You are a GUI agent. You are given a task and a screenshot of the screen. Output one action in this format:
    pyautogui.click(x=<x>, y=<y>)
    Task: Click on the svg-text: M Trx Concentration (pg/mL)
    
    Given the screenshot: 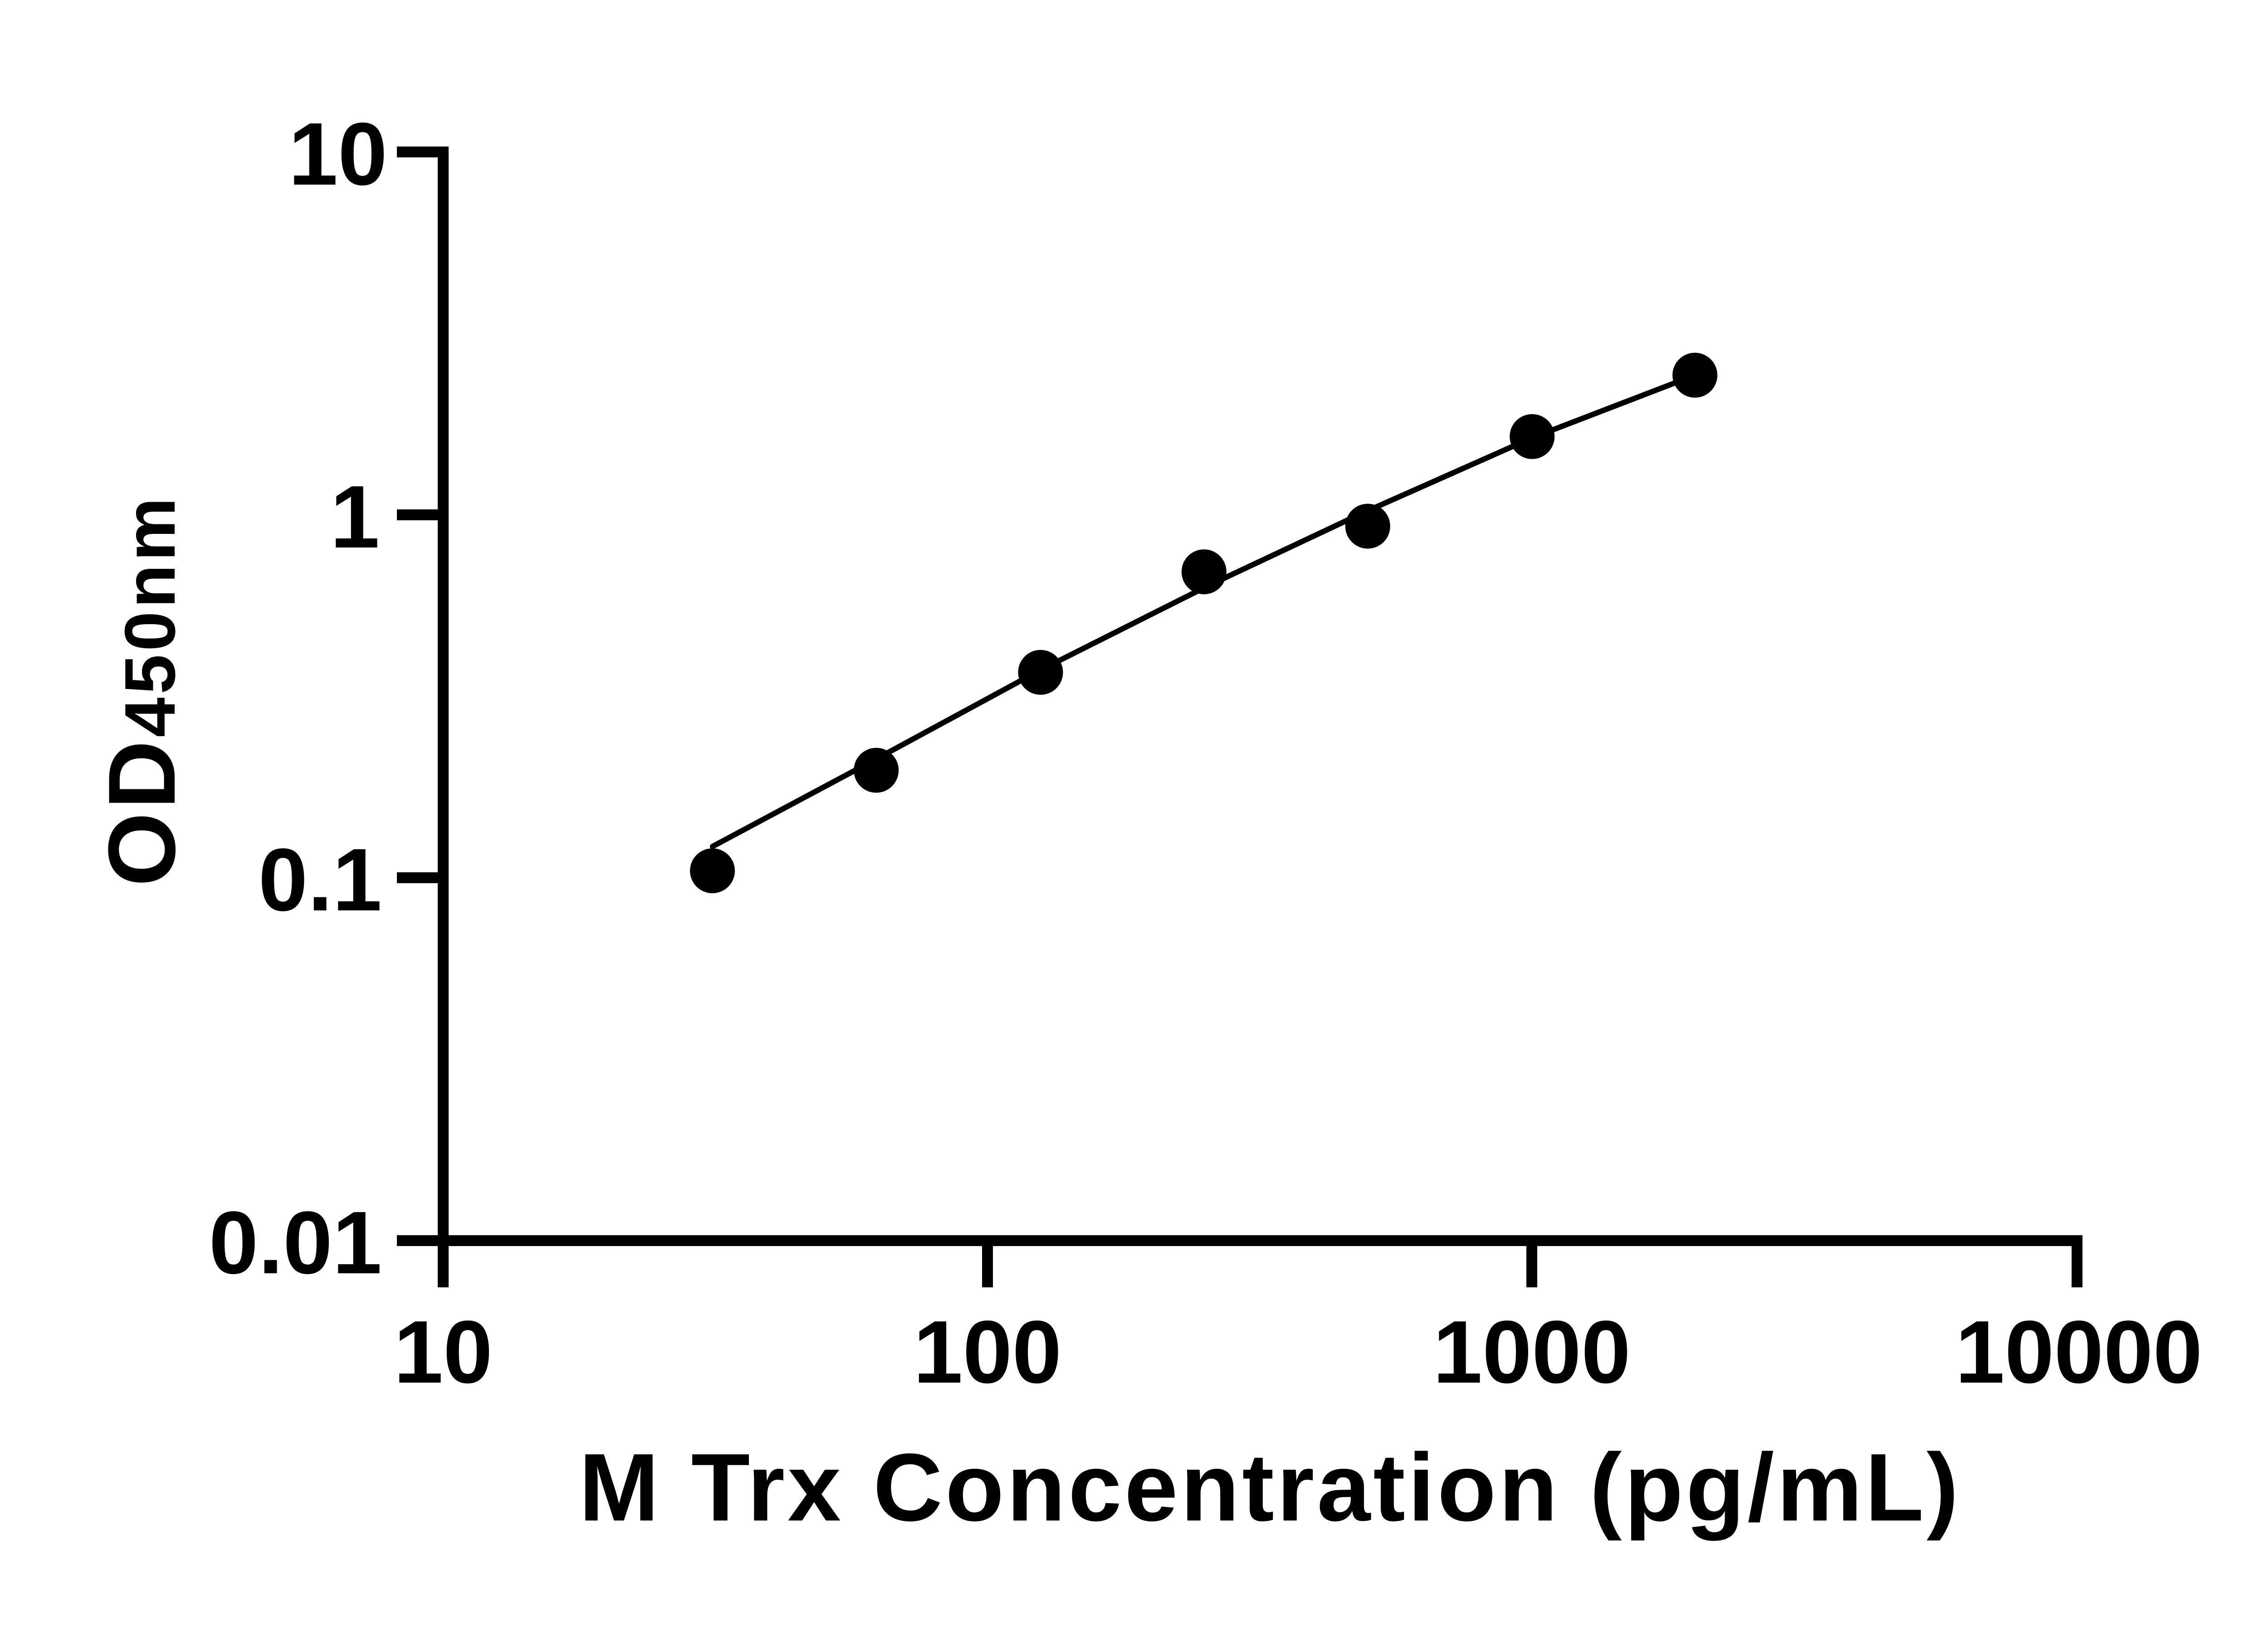 What is the action you would take?
    pyautogui.click(x=1270, y=1487)
    